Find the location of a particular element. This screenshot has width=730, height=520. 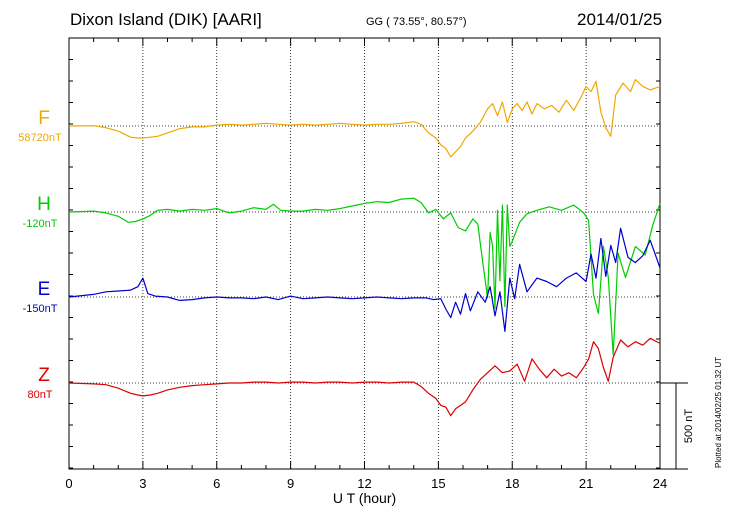

x-tick-label: 15 is located at coordinates (438, 483).